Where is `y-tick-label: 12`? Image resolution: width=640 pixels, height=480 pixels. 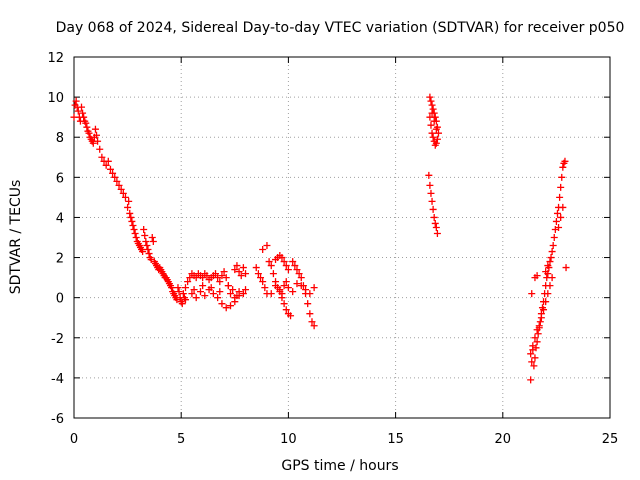 y-tick-label: 12 is located at coordinates (55, 58).